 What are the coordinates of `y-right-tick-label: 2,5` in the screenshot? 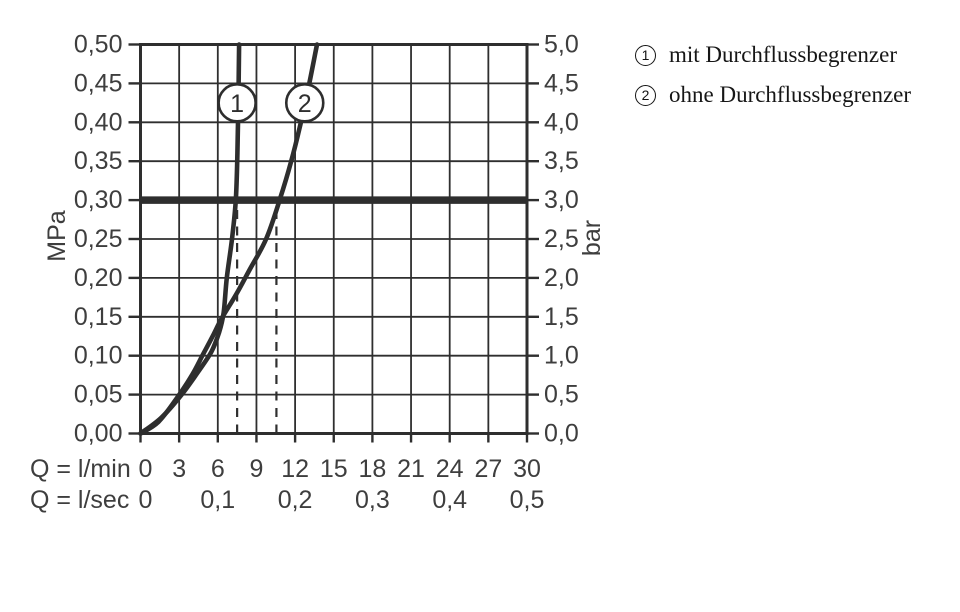 It's located at (561, 239).